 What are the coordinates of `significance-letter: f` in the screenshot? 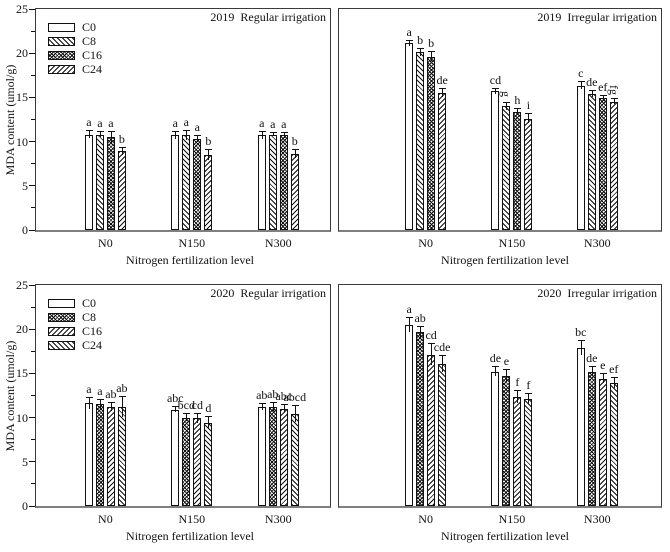 It's located at (517, 382).